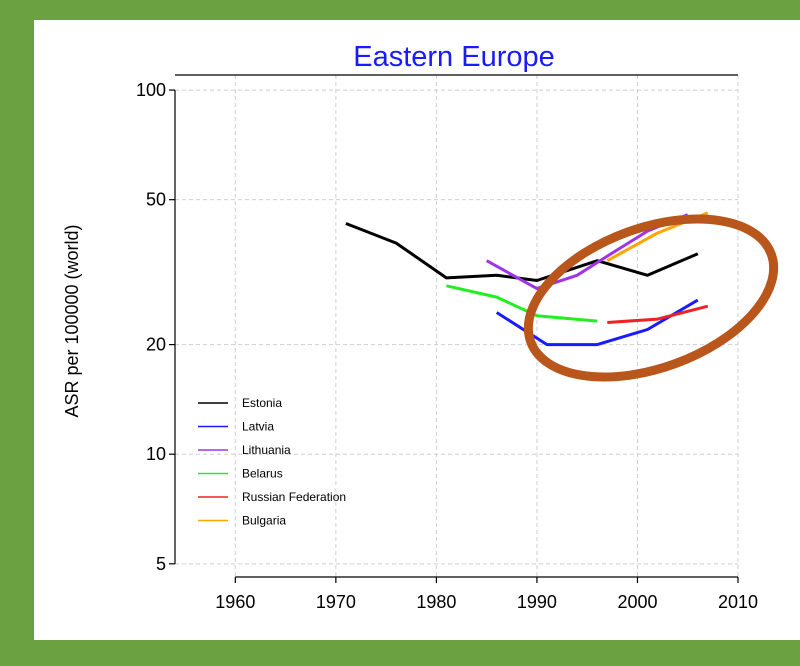  I want to click on x-tick-label: 2000, so click(637, 602).